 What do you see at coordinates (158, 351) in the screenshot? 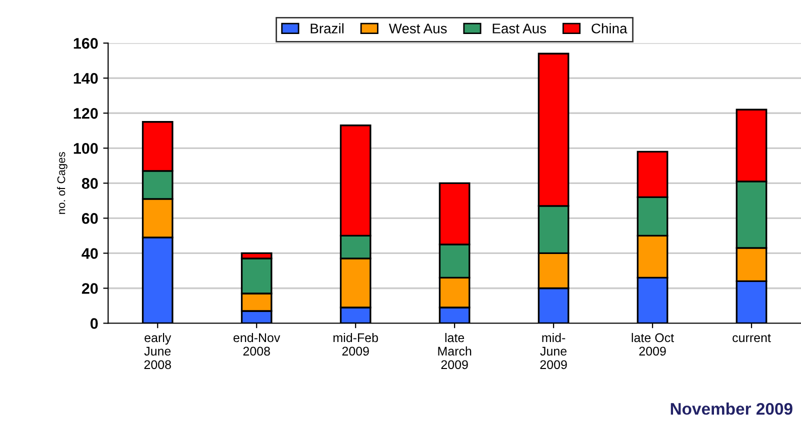
I see `x-tick-label: early June 2008` at bounding box center [158, 351].